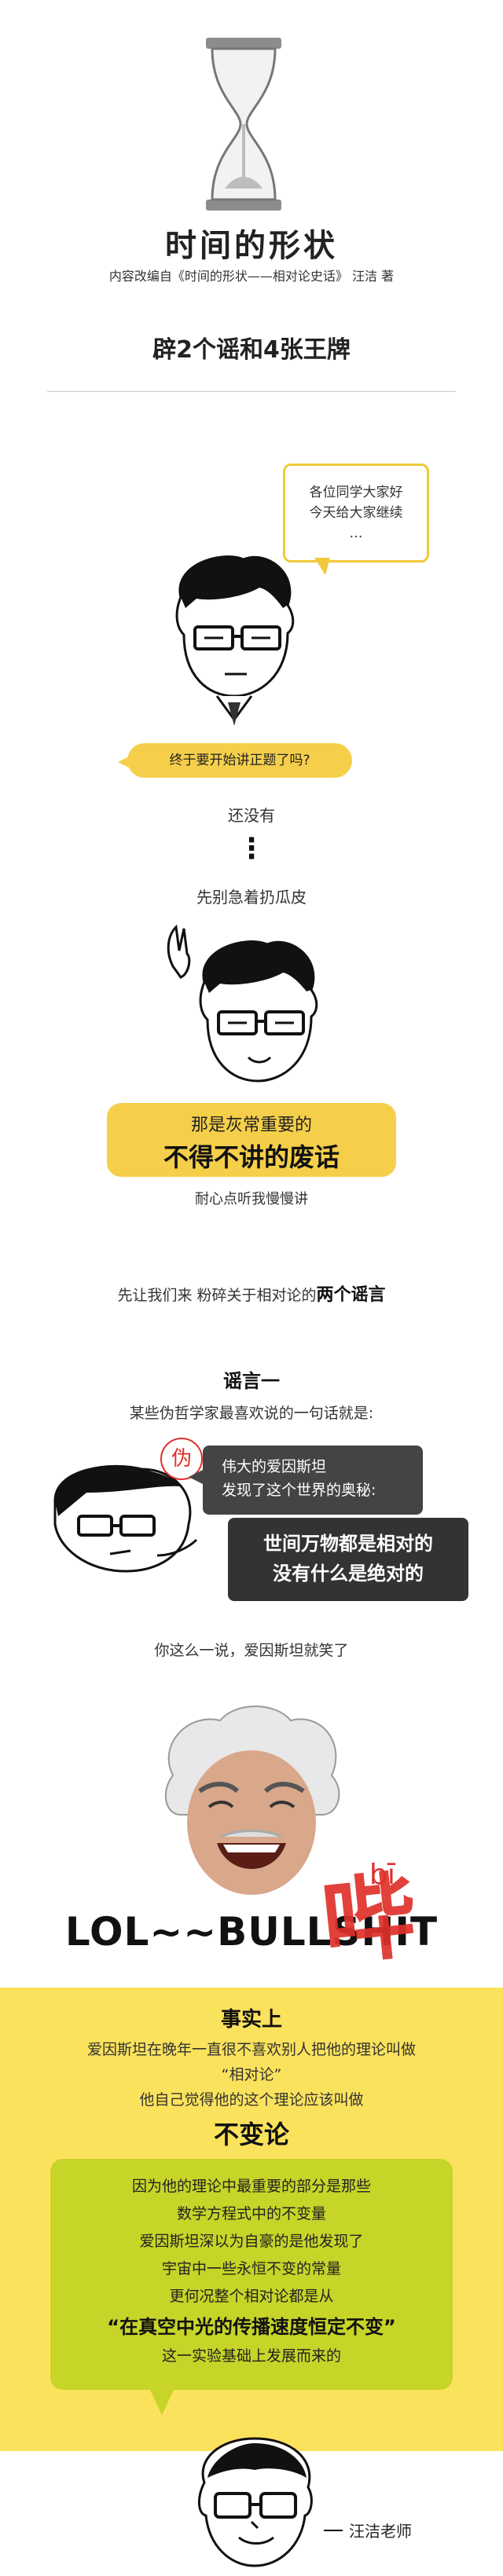 This screenshot has width=503, height=2576. I want to click on rumor-intro: 某些伪哲学家最喜欢说的一句话就是:, so click(251, 1413).